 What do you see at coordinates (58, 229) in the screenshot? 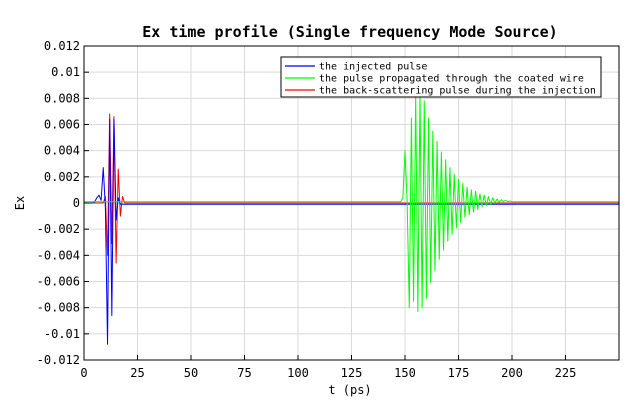
I see `y-tick-label: -0.002` at bounding box center [58, 229].